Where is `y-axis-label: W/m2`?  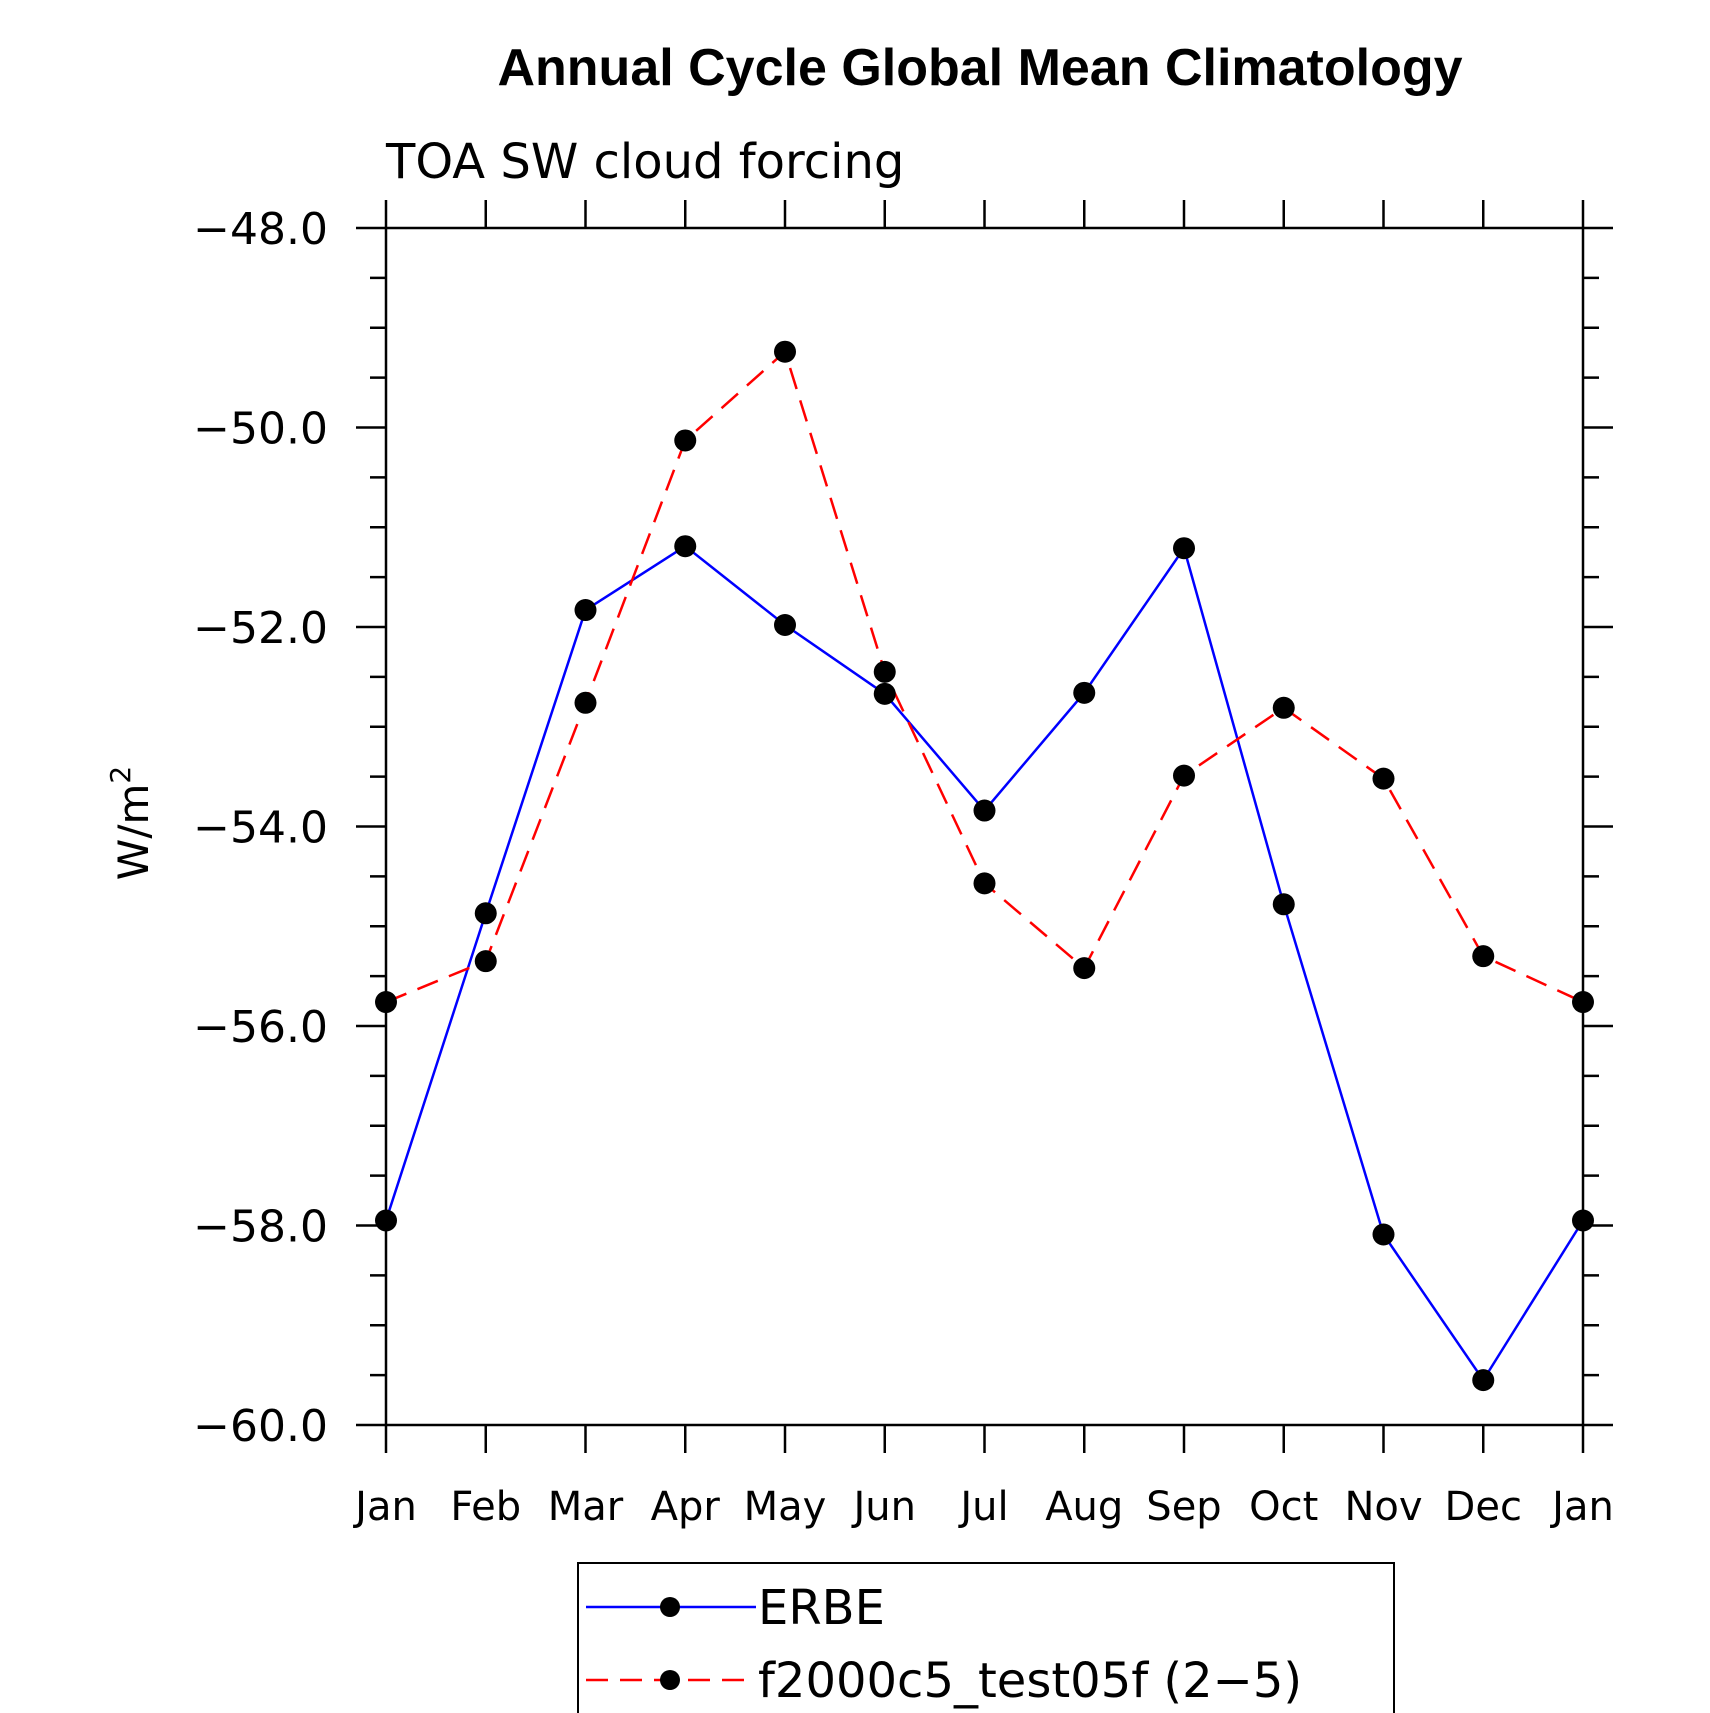
y-axis-label: W/m2 is located at coordinates (131, 823).